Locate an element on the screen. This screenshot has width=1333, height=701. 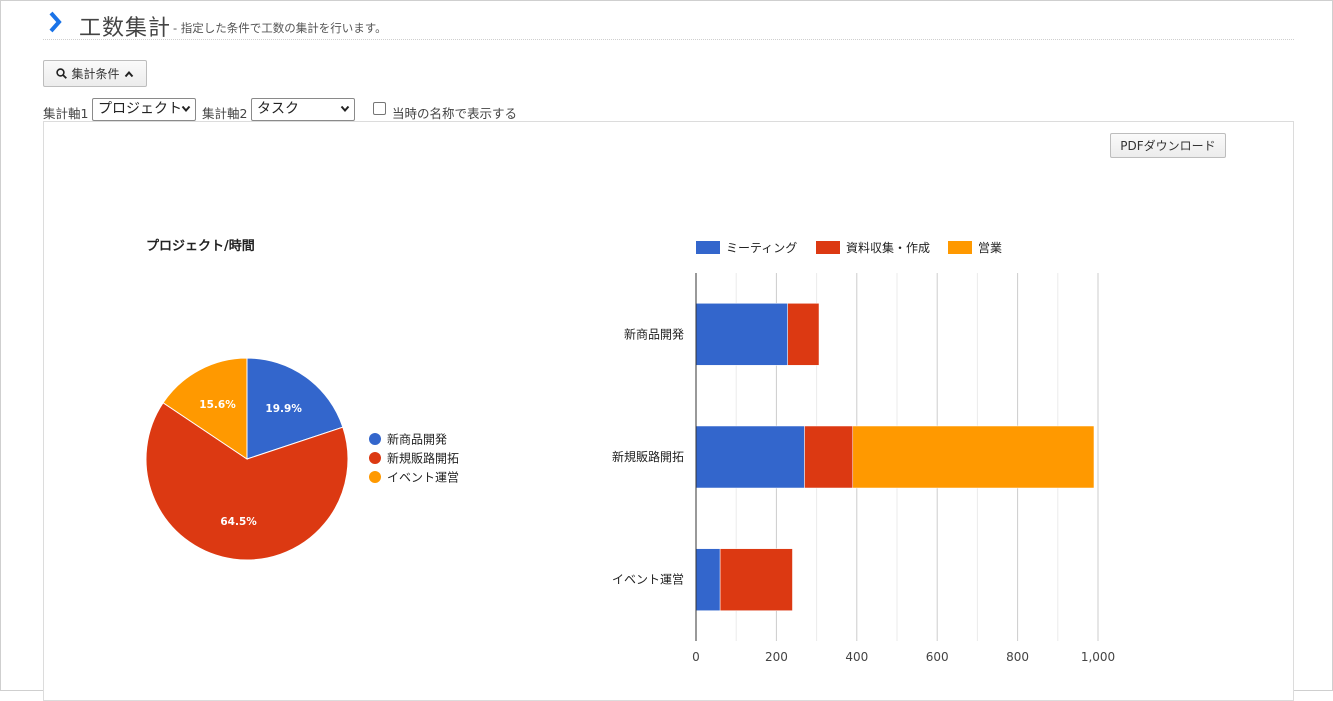
pie-legend-label: イベント運営 is located at coordinates (423, 478).